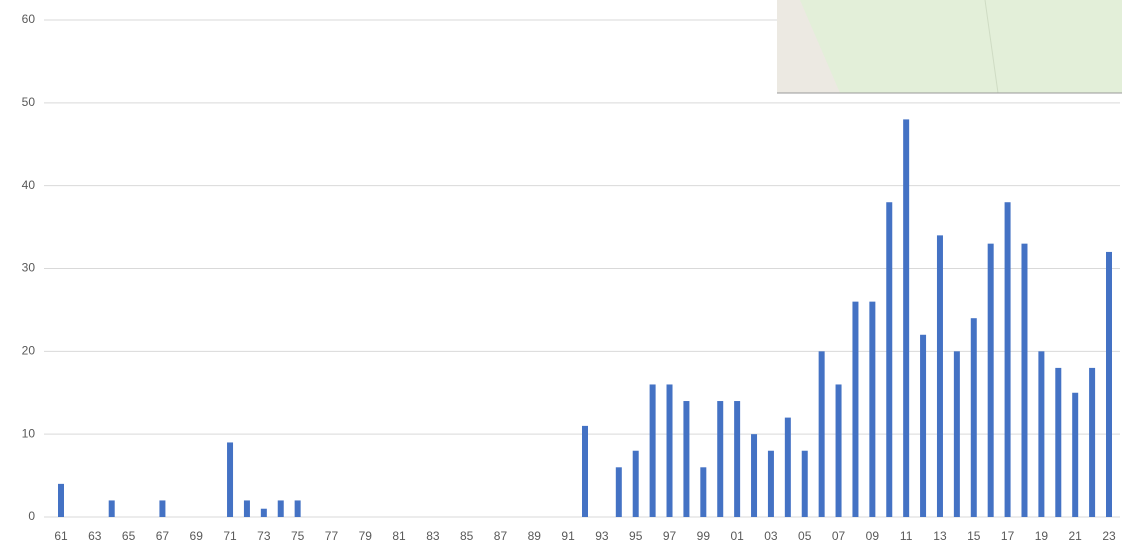 The height and width of the screenshot is (558, 1122). Describe the element at coordinates (61, 536) in the screenshot. I see `x-tick-label: 61` at that location.